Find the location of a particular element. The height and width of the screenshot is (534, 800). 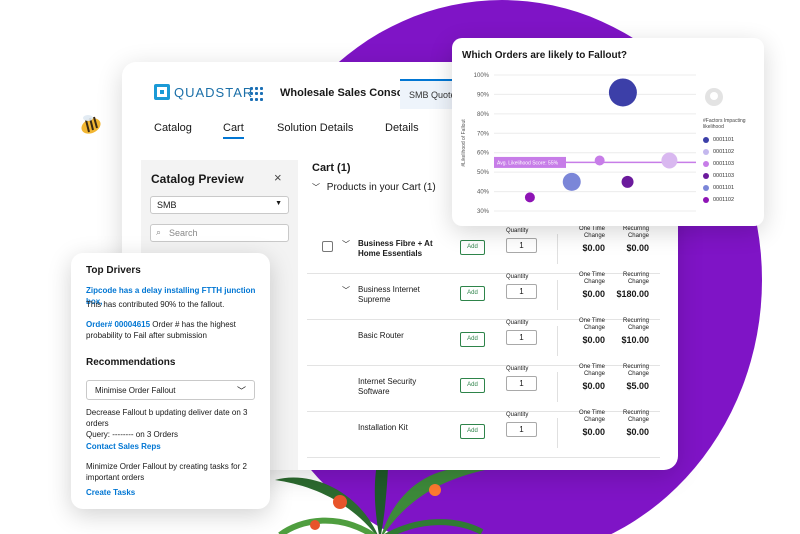

contact-sales-reps-link: Contact Sales Reps is located at coordinates (174, 446).